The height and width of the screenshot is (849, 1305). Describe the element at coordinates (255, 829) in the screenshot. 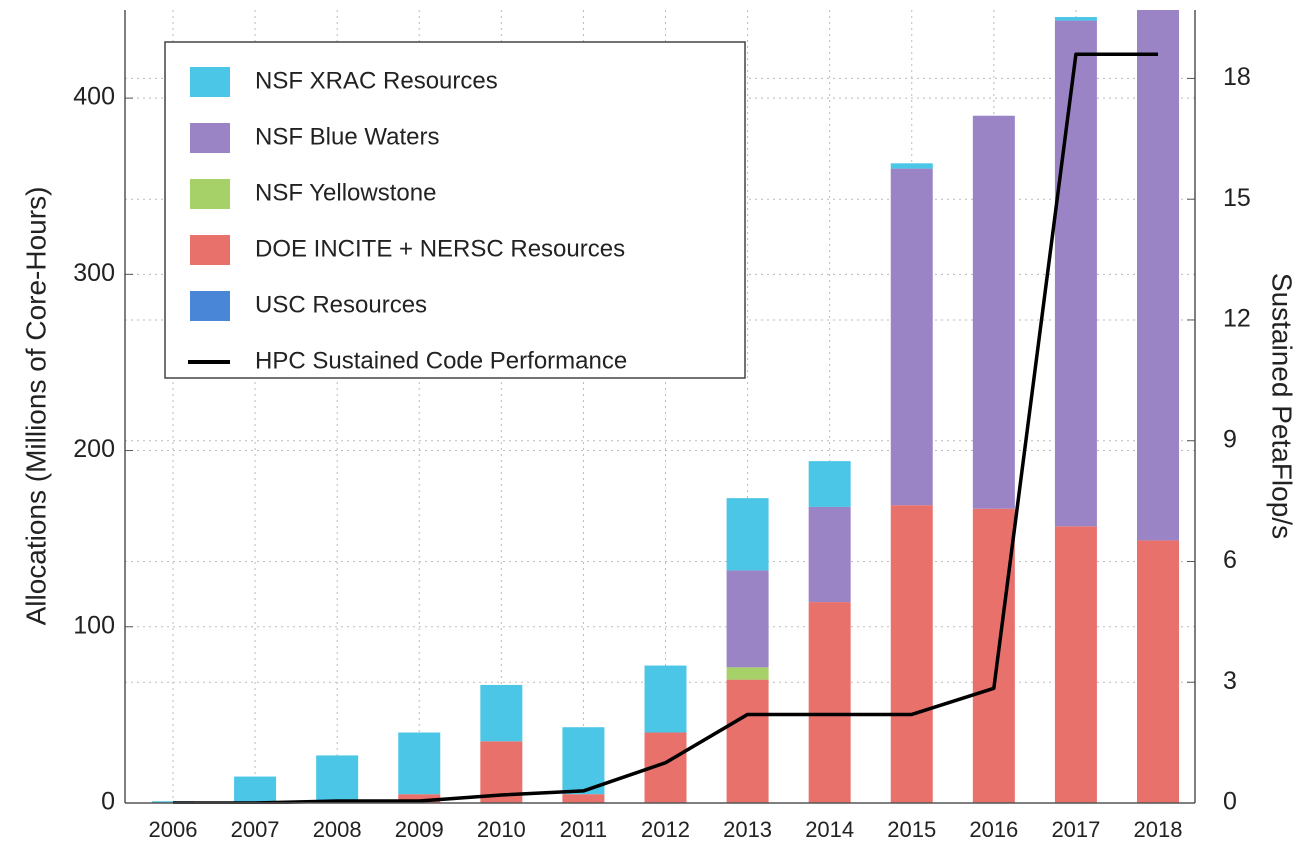

I see `x-tick-label: 2007` at that location.